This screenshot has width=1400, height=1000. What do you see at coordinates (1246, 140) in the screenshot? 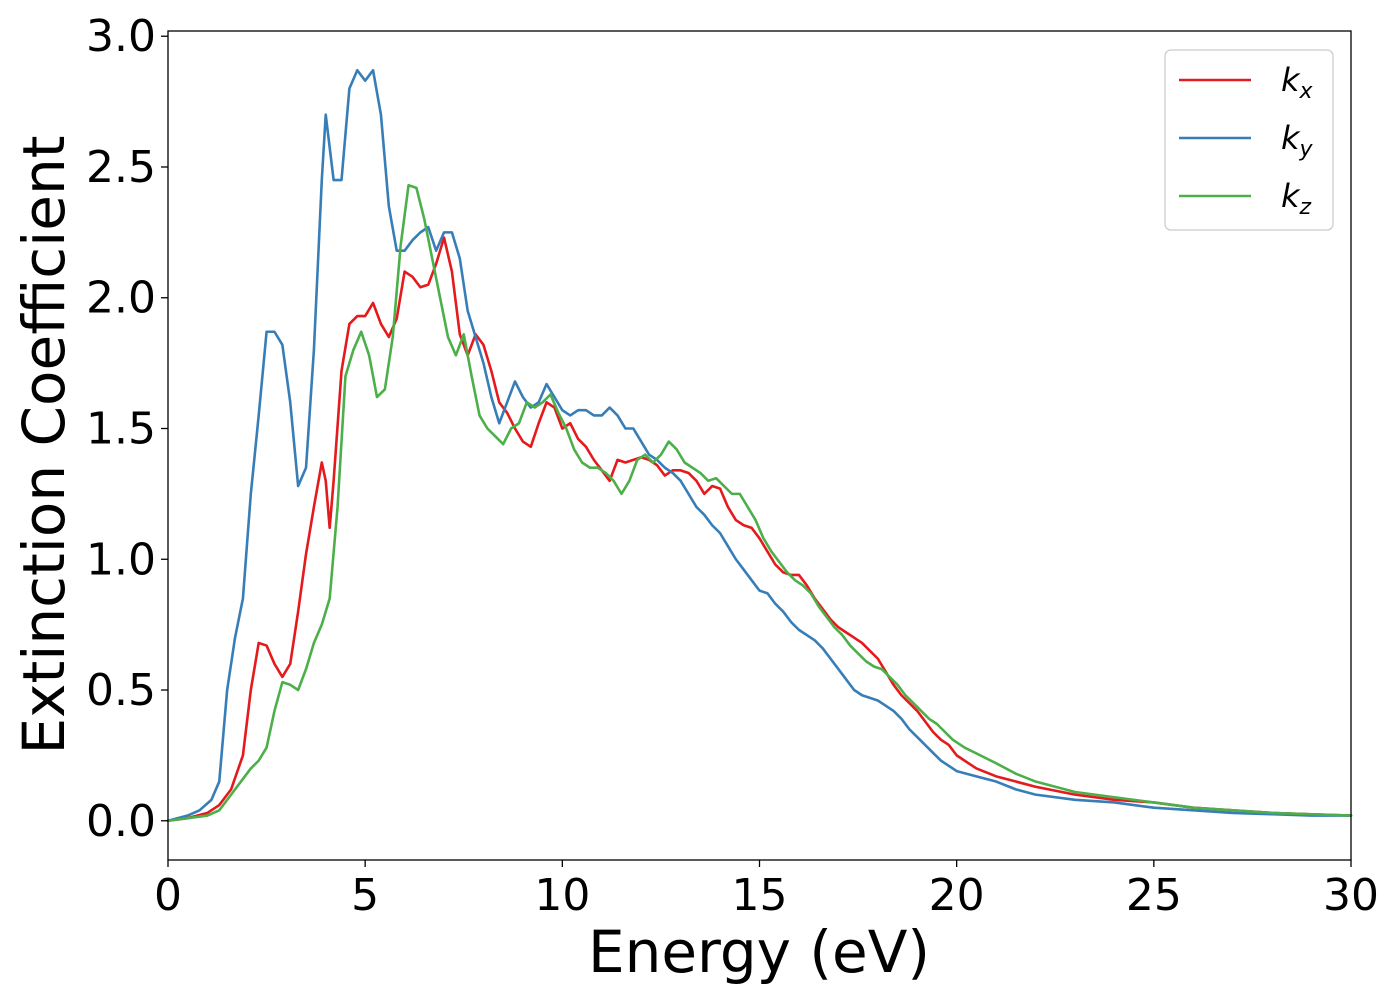
I see `legend-entries: kx ky kz` at bounding box center [1246, 140].